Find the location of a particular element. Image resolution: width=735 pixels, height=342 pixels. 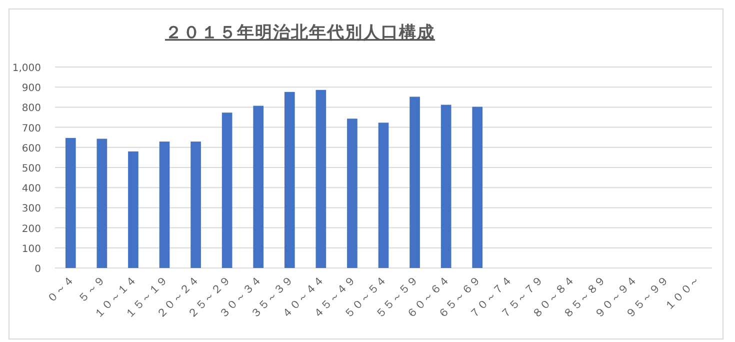

y-tick-label: 400 is located at coordinates (31, 189).